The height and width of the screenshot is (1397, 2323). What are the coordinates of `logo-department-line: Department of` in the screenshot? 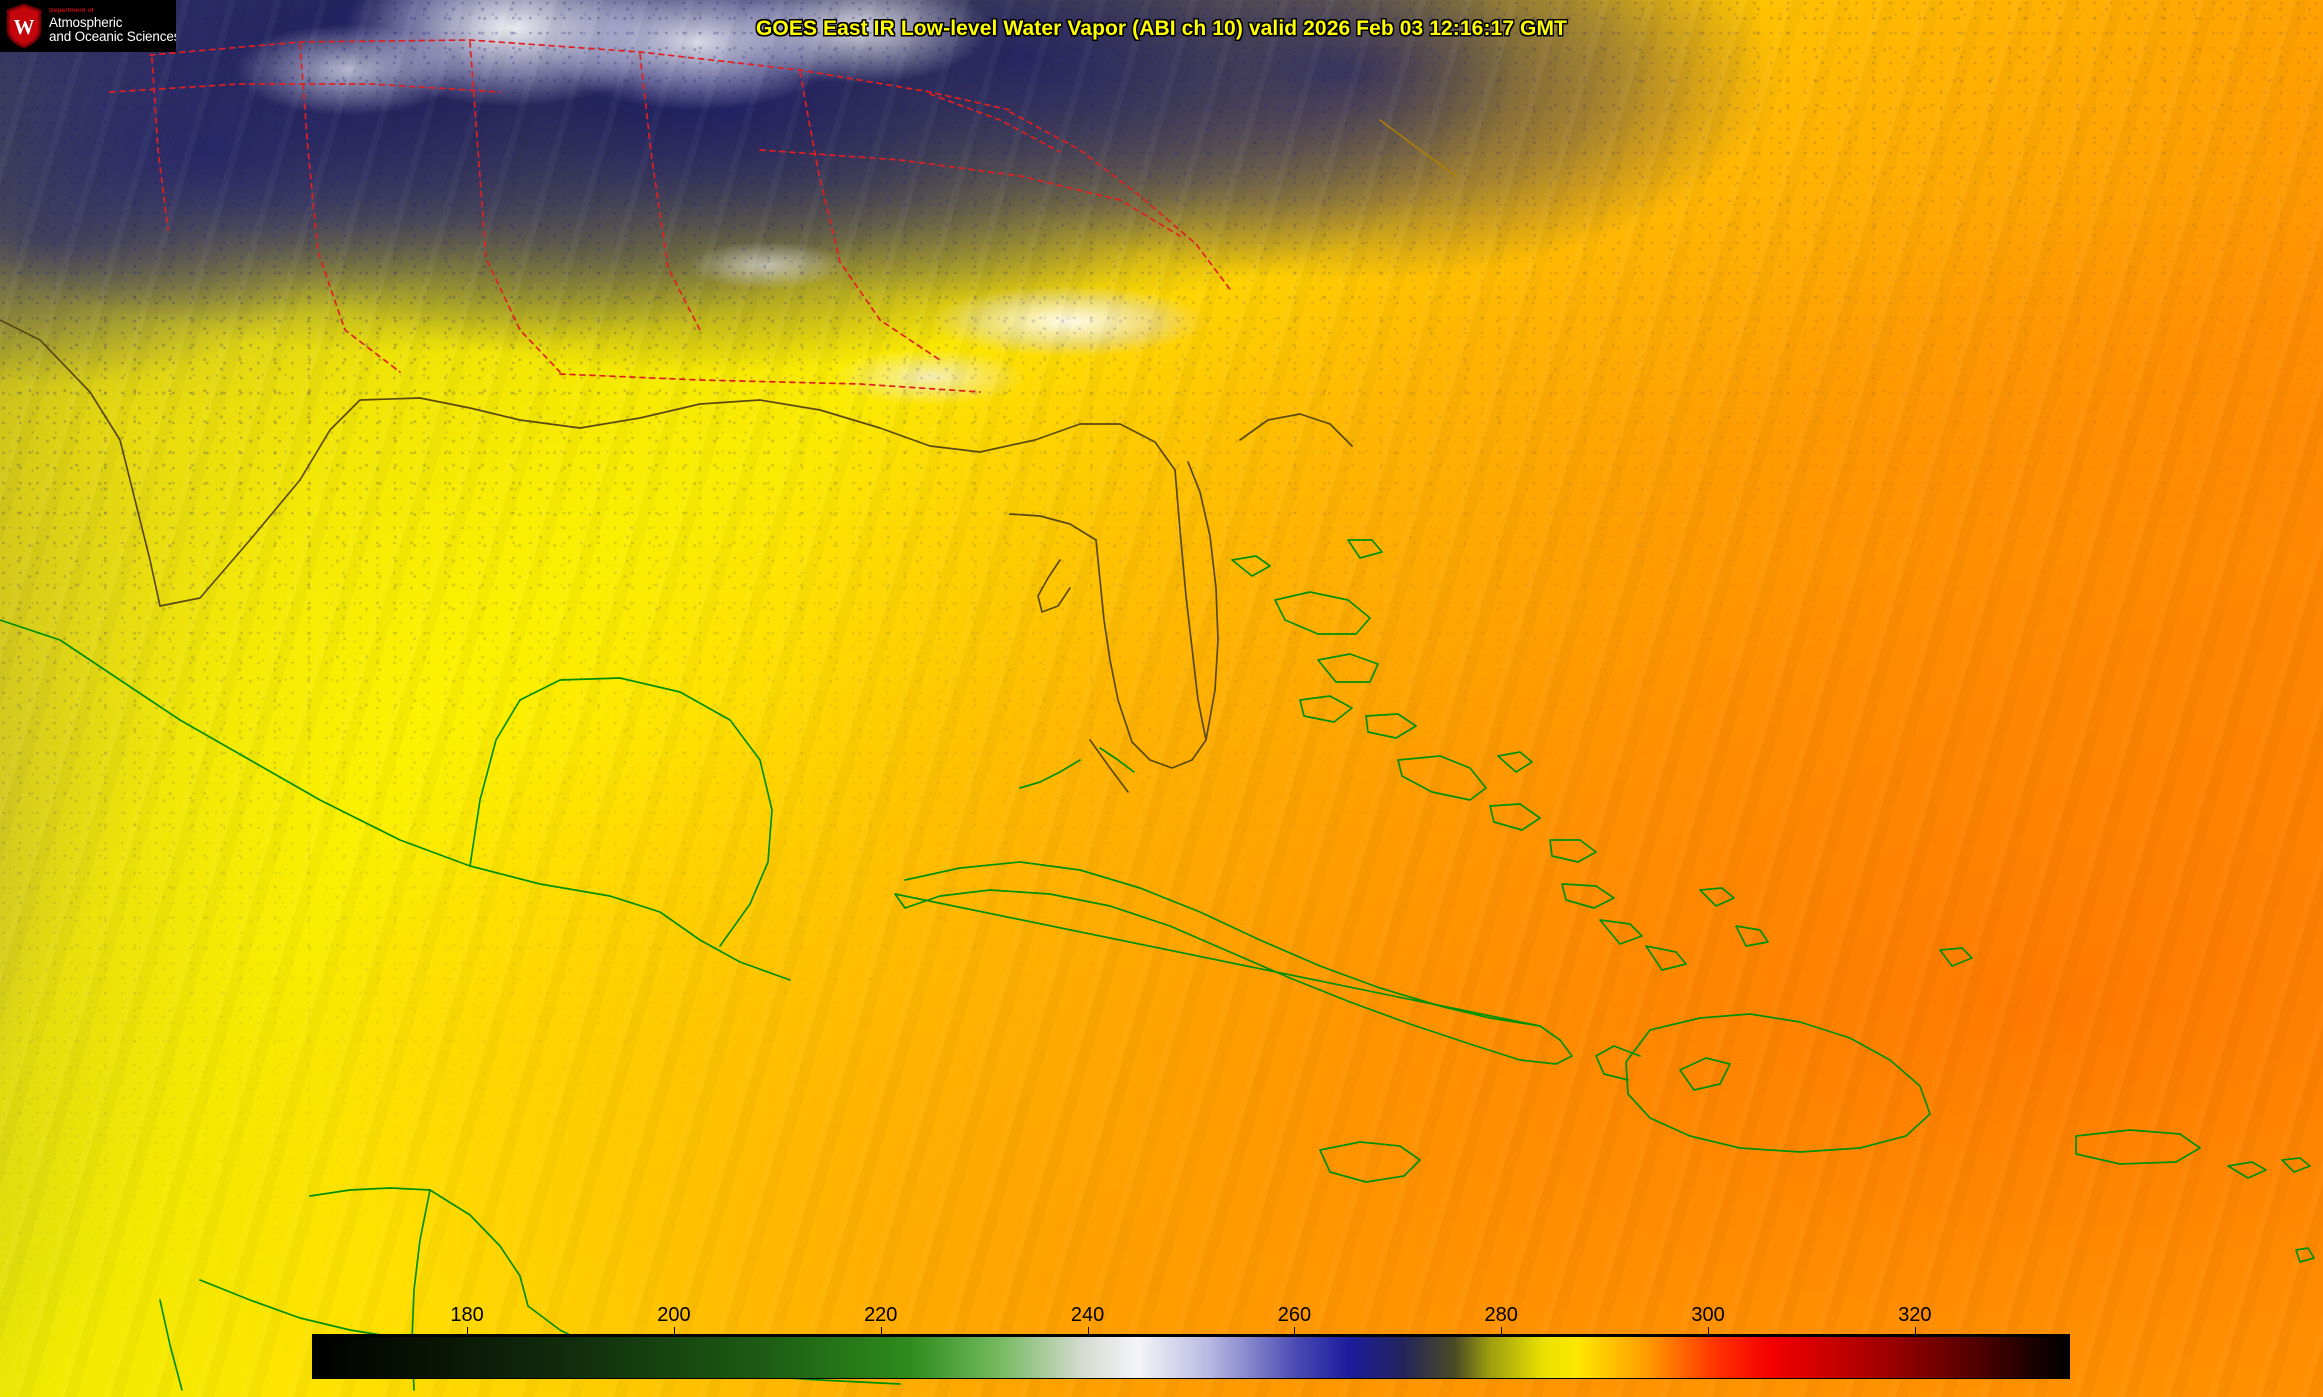 It's located at (71, 11).